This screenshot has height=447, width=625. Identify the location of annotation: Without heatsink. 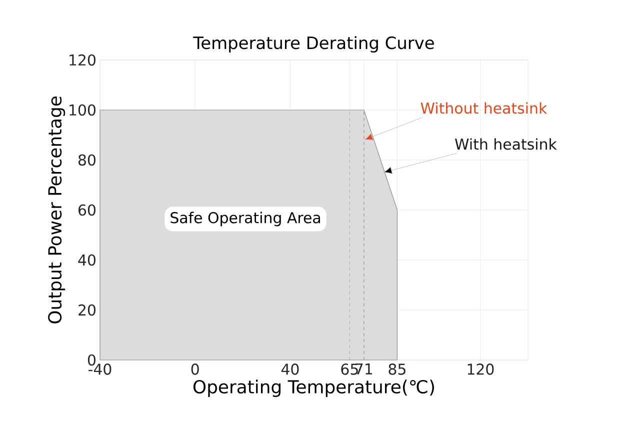
(484, 108).